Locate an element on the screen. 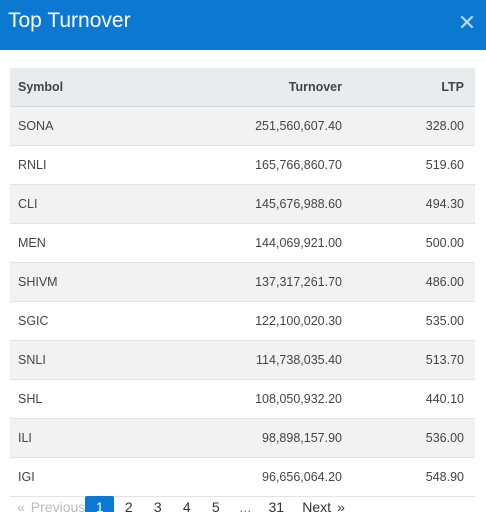 This screenshot has width=486, height=512. cell-symbol: SONA is located at coordinates (36, 125).